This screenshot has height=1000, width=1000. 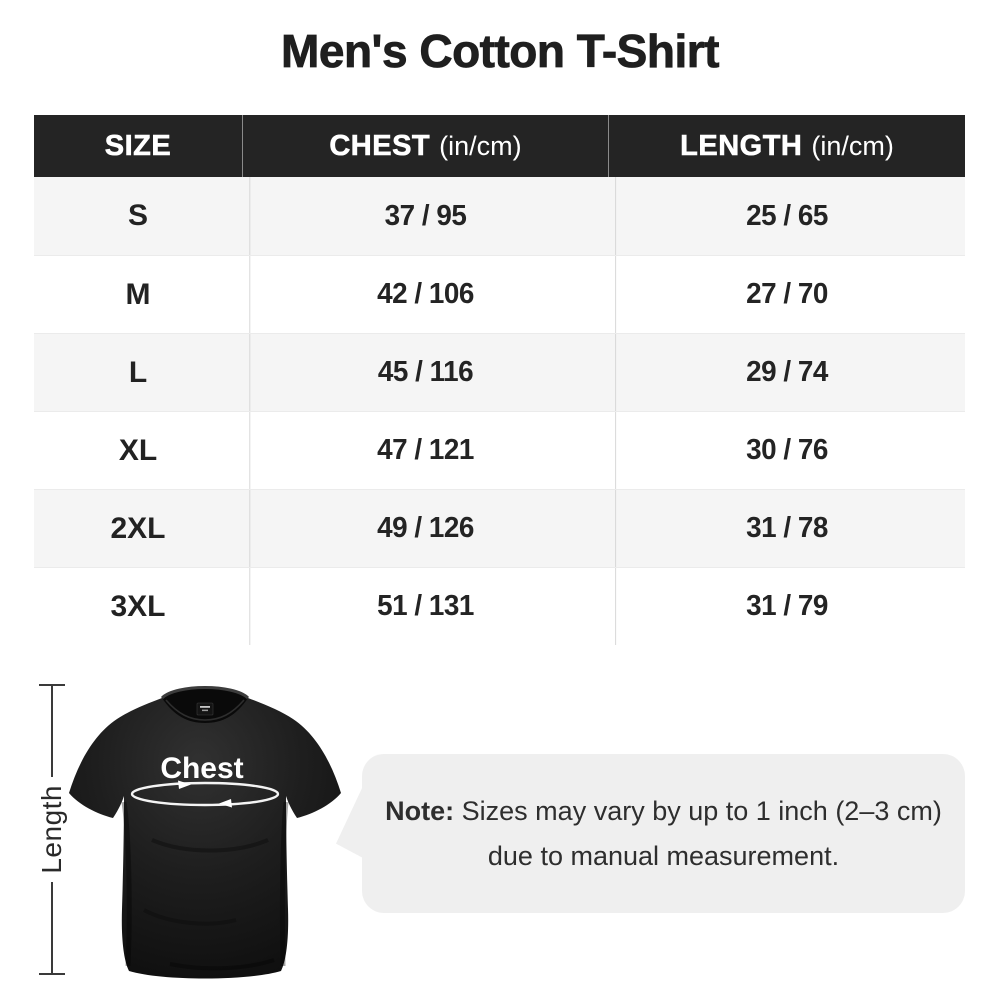 I want to click on length-cell: 31 / 78, so click(x=786, y=528).